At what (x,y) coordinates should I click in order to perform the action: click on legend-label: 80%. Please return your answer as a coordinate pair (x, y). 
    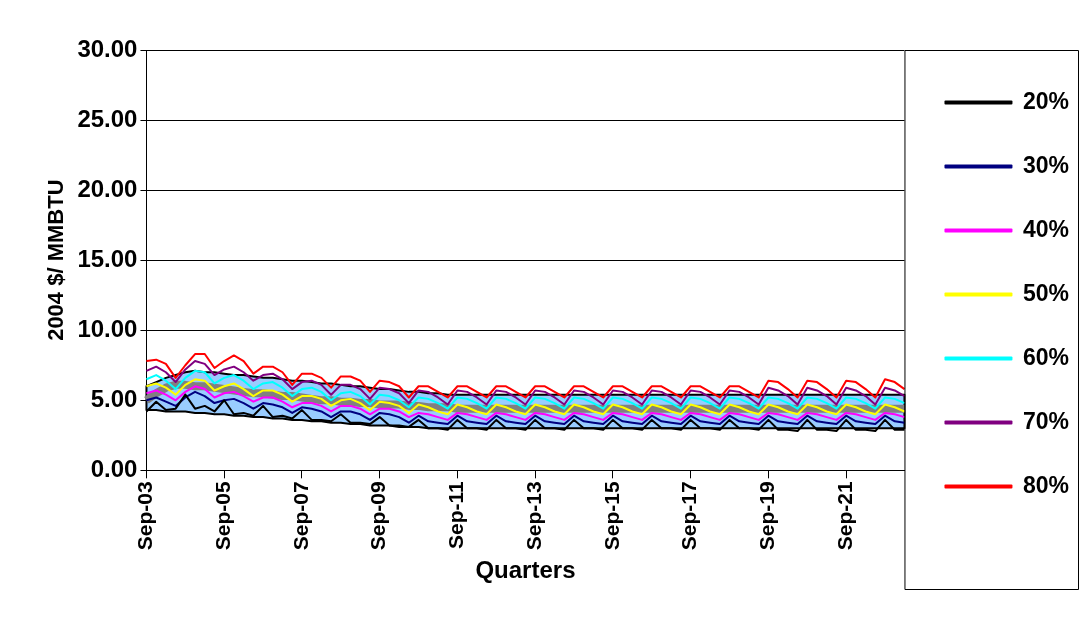
    Looking at the image, I should click on (1046, 484).